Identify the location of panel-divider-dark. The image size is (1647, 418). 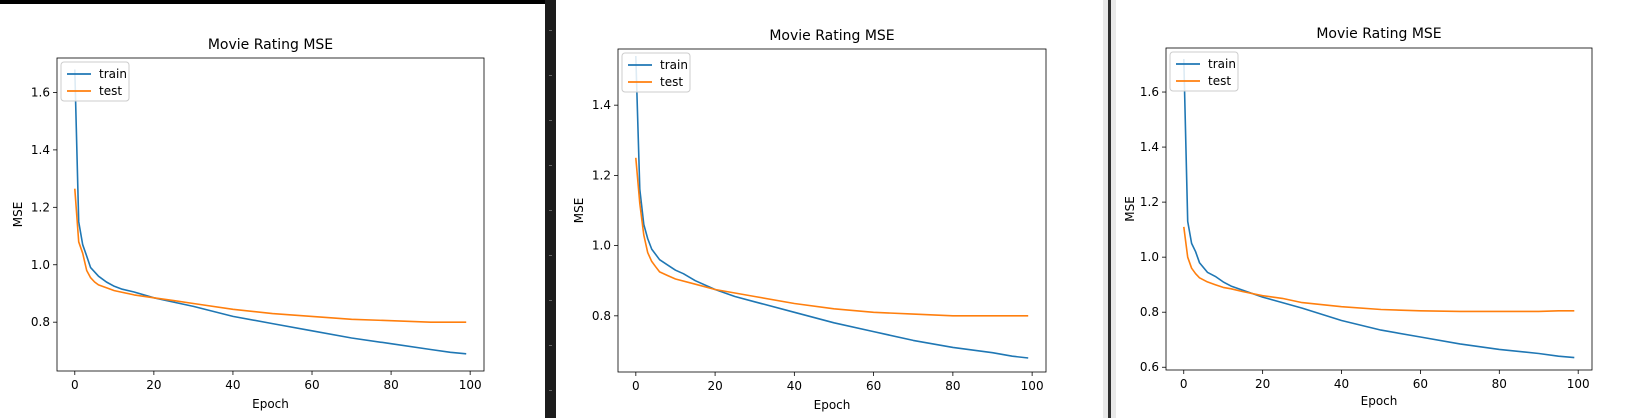
(550, 209).